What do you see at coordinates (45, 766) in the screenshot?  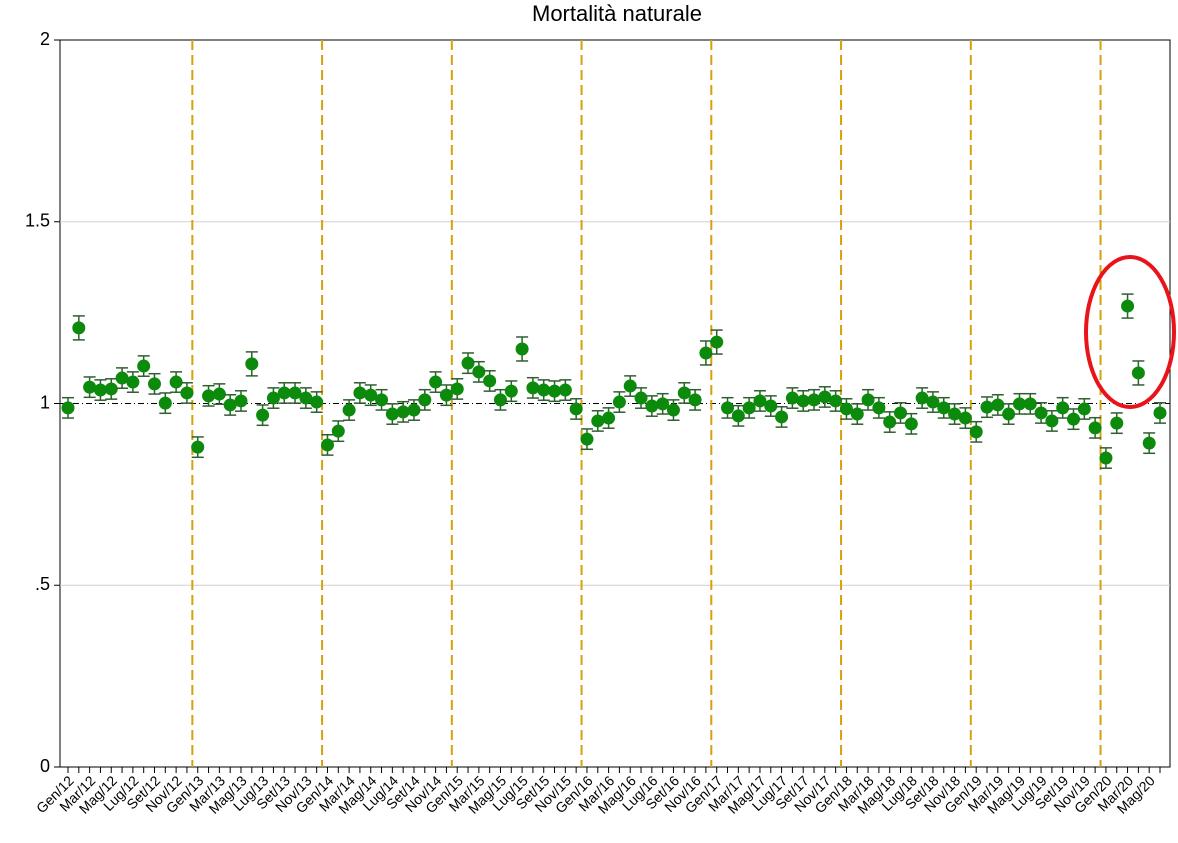 I see `y-tick-label: 0` at bounding box center [45, 766].